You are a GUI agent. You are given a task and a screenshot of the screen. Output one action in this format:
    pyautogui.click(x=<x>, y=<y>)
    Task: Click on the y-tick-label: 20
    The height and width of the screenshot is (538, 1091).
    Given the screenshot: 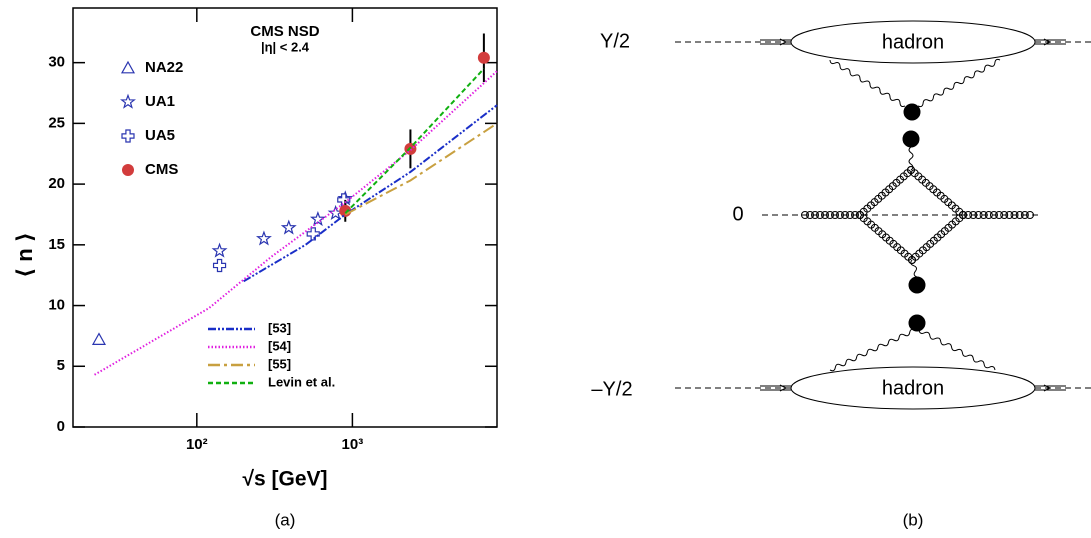 What is the action you would take?
    pyautogui.click(x=56, y=183)
    